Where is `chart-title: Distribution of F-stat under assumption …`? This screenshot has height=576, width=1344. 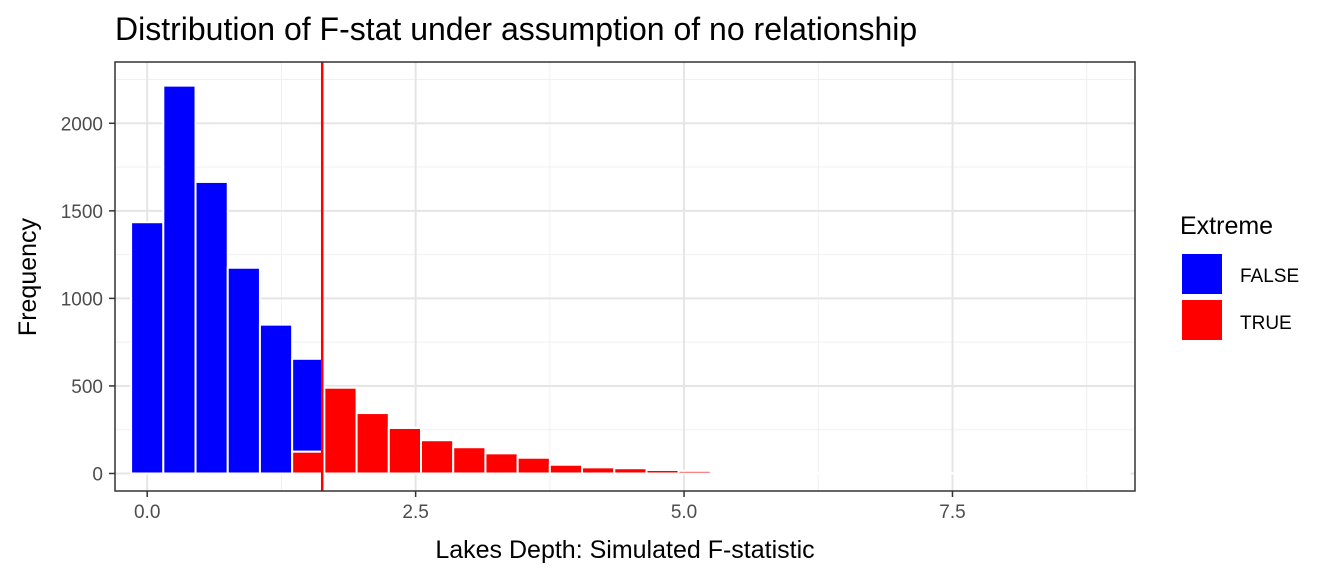 chart-title: Distribution of F-stat under assumption … is located at coordinates (516, 29).